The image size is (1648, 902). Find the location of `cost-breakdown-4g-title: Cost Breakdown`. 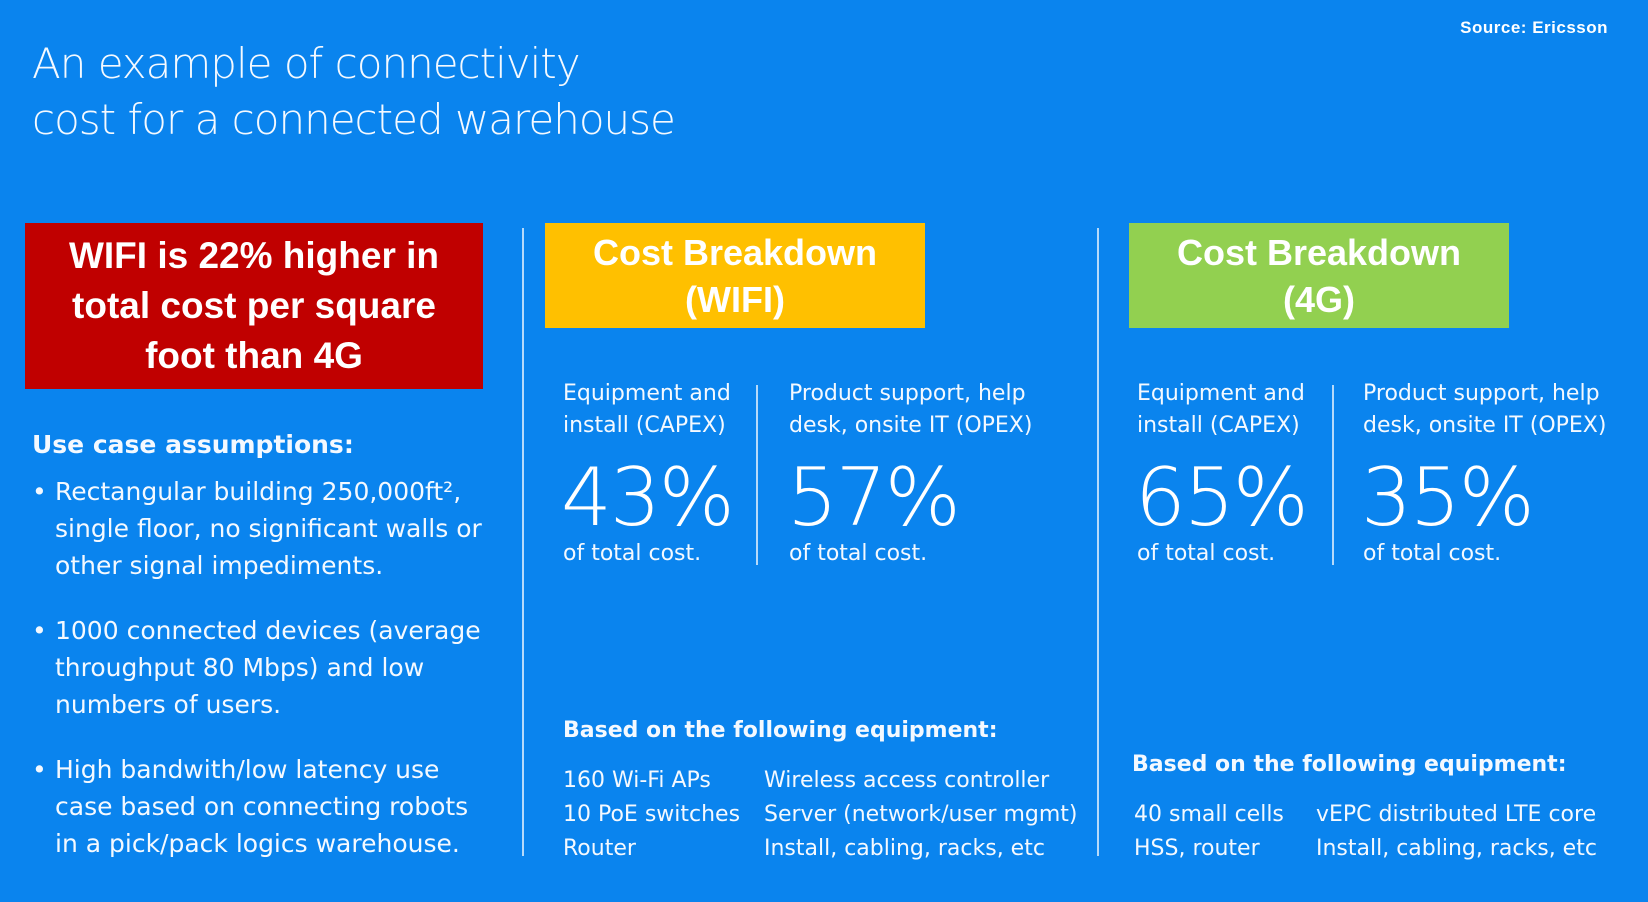

cost-breakdown-4g-title: Cost Breakdown is located at coordinates (1319, 252).